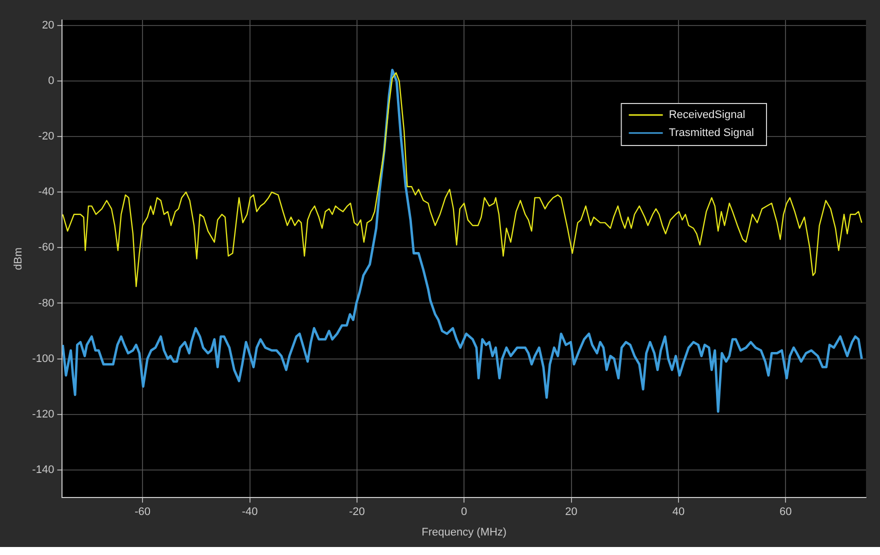 The image size is (880, 555). I want to click on x-tick-label: -20, so click(356, 512).